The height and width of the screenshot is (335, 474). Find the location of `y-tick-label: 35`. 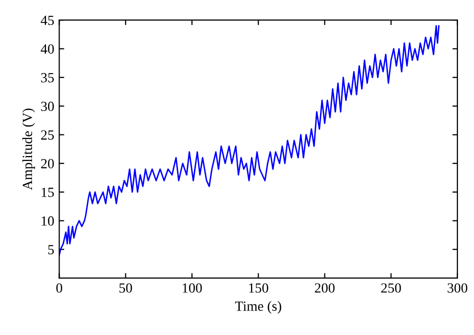

y-tick-label: 35 is located at coordinates (47, 77).